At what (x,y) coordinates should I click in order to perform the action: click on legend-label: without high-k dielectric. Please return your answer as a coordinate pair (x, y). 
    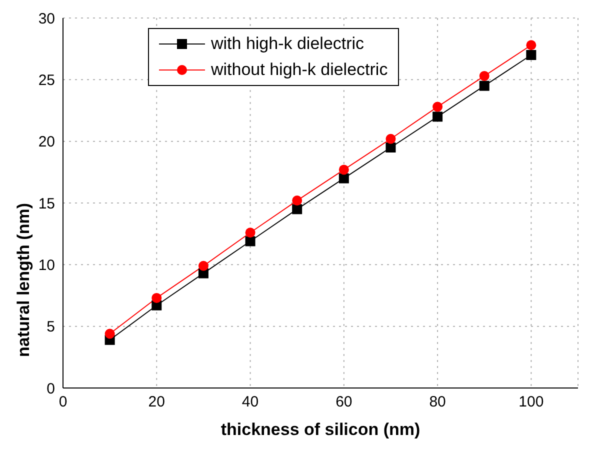
    Looking at the image, I should click on (299, 70).